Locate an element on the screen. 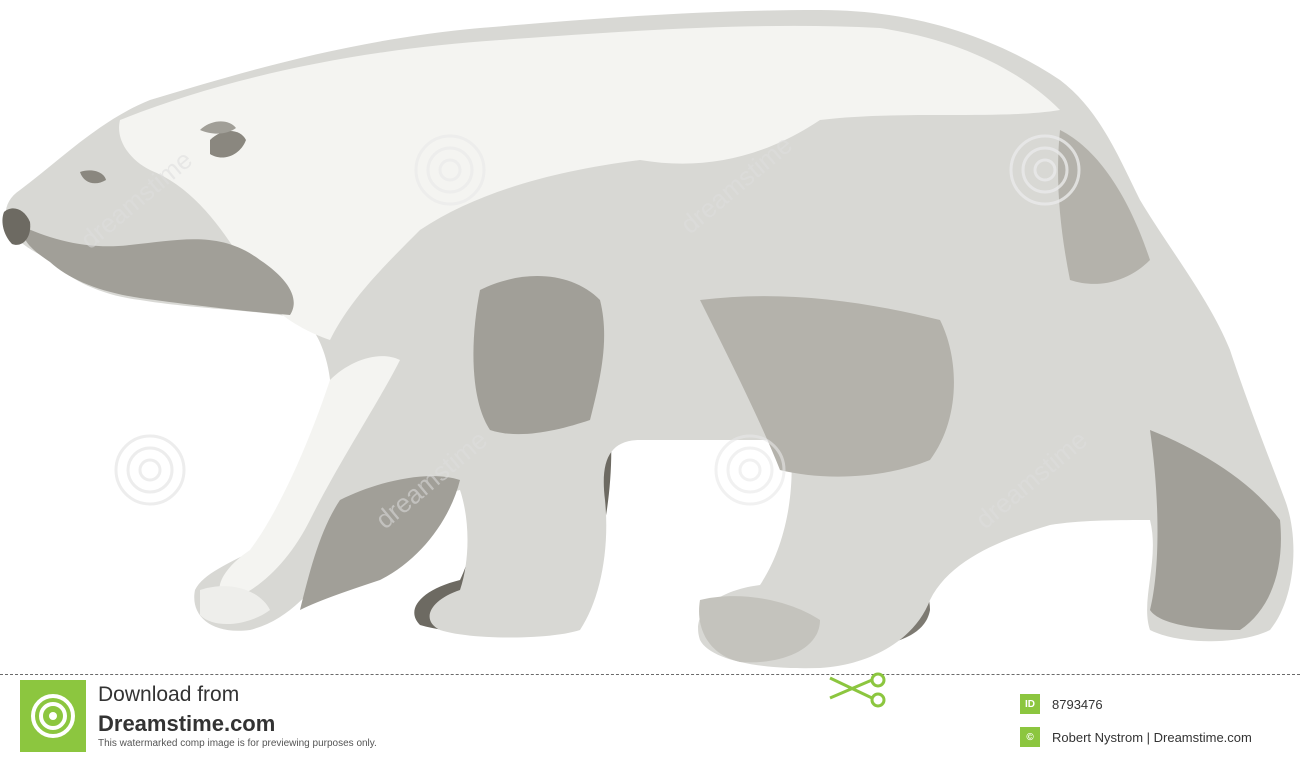 The width and height of the screenshot is (1300, 764). dreamstime-logo is located at coordinates (53, 716).